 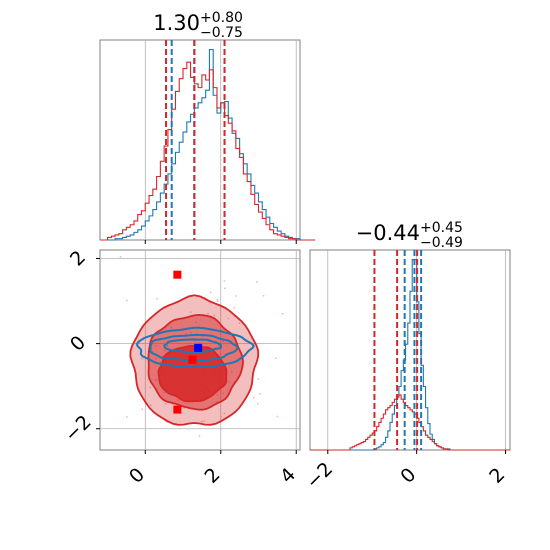 What do you see at coordinates (78, 344) in the screenshot?
I see `y-tick-label: 0` at bounding box center [78, 344].